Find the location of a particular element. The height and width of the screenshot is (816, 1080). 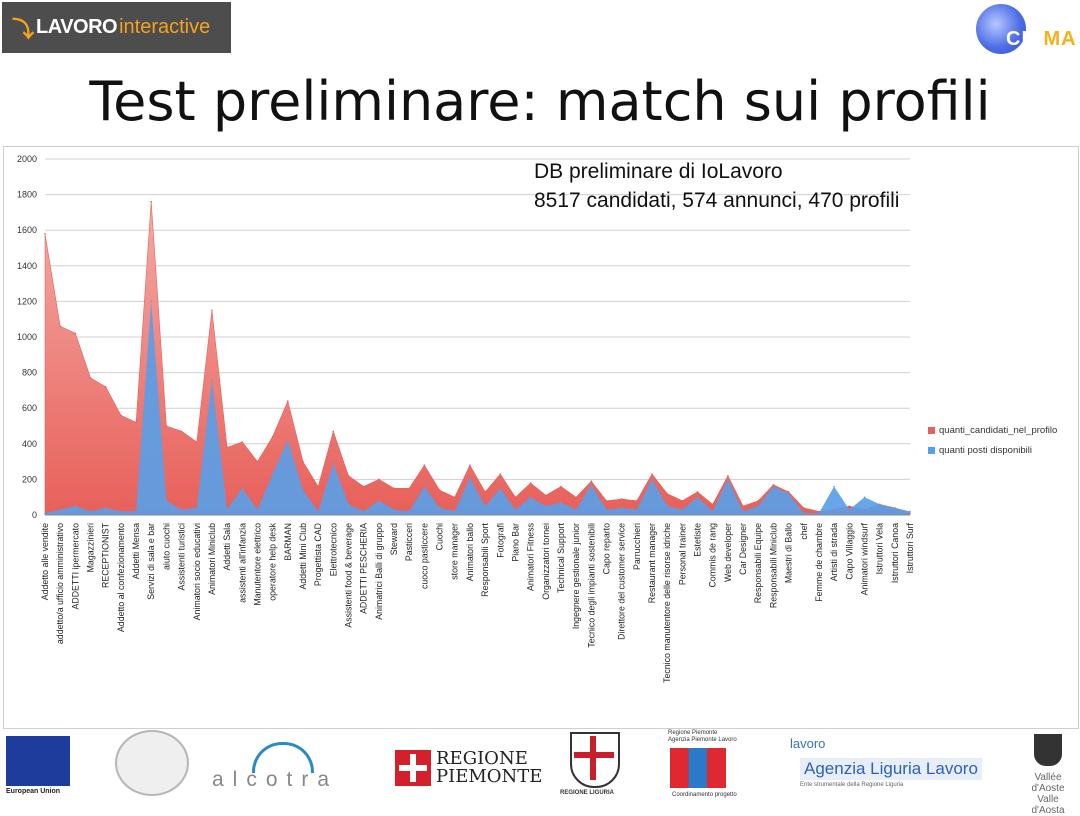

annotation-line-2: 8517 candidati, 574 annunci, 470 profili is located at coordinates (717, 200).